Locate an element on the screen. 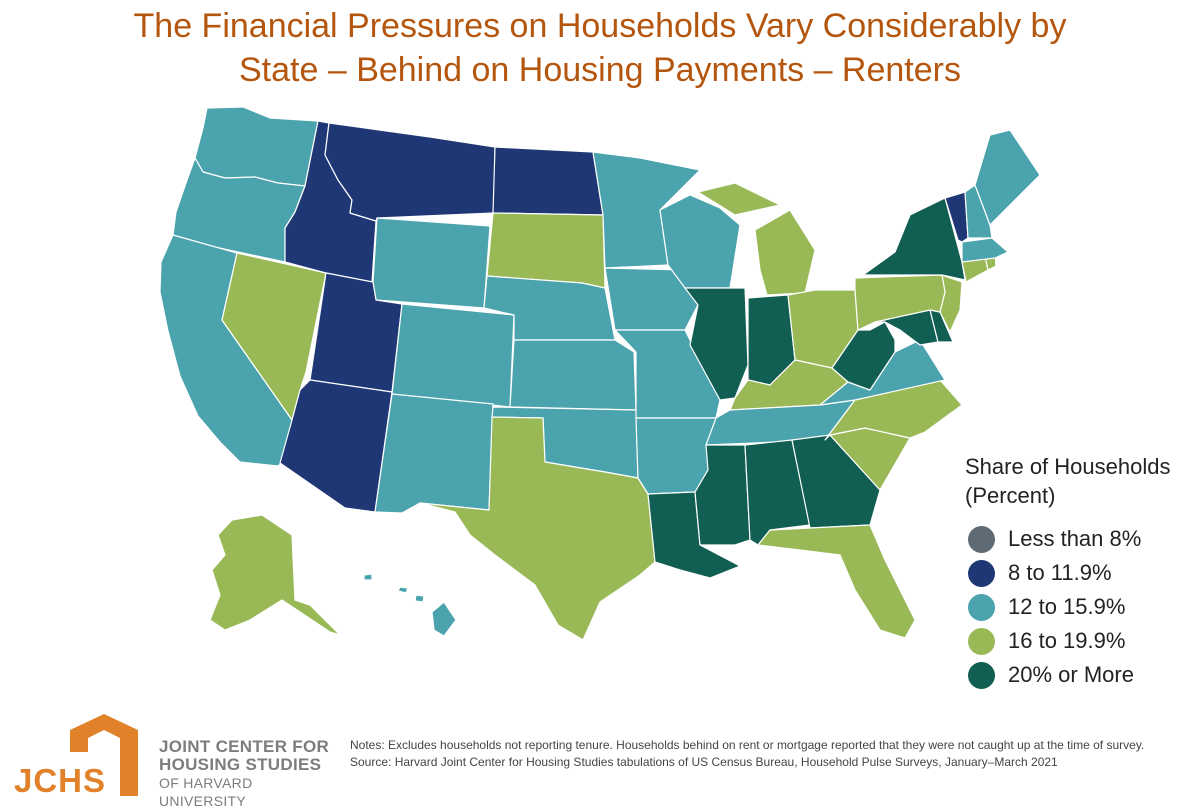  legend-item-less-than-8: Less than 8% is located at coordinates (1082, 539).